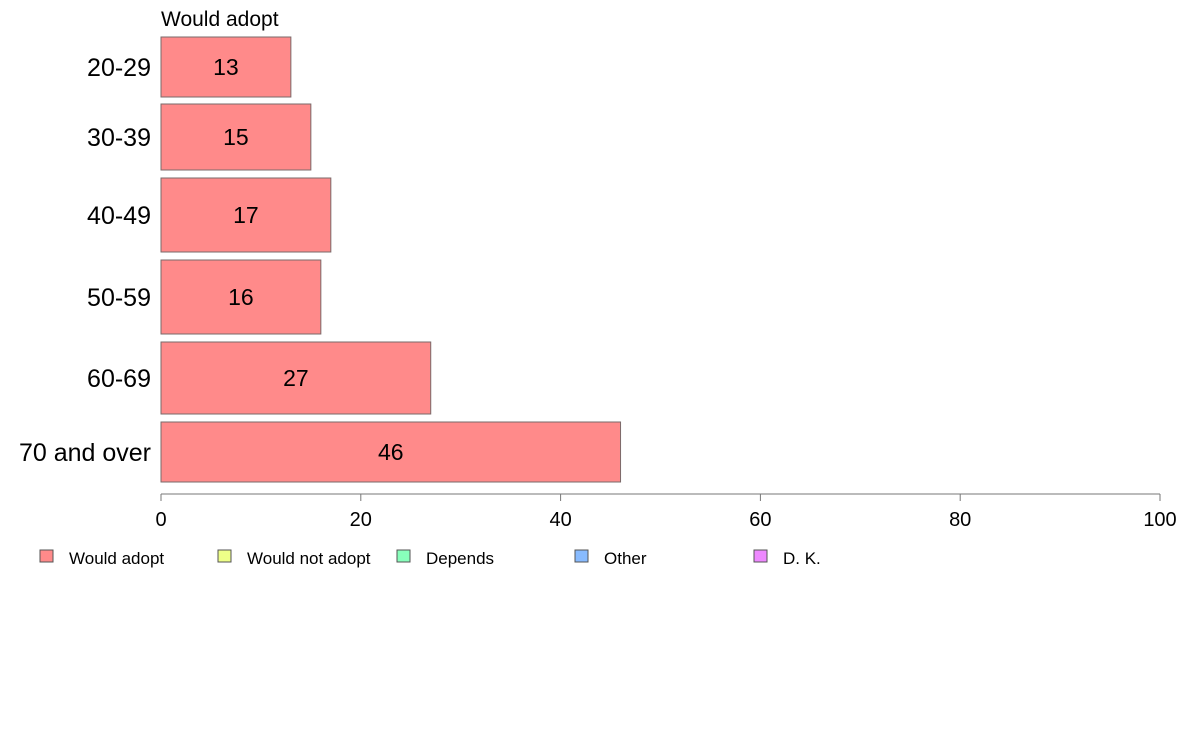 This screenshot has width=1188, height=736. I want to click on bar-value-label: 13, so click(226, 67).